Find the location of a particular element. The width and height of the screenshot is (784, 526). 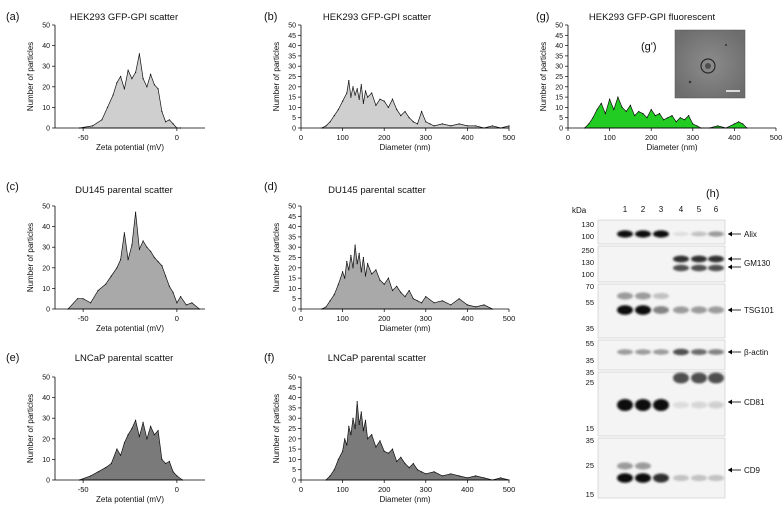

panel-title-e: LNCaP parental scatter is located at coordinates (124, 358).